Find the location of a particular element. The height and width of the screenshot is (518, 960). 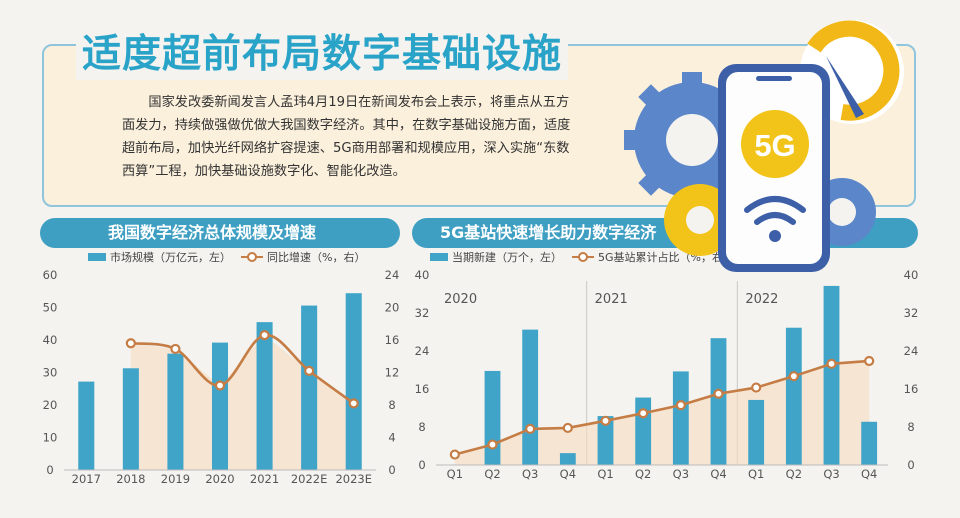

y-left-tick-label: 32 is located at coordinates (422, 313).